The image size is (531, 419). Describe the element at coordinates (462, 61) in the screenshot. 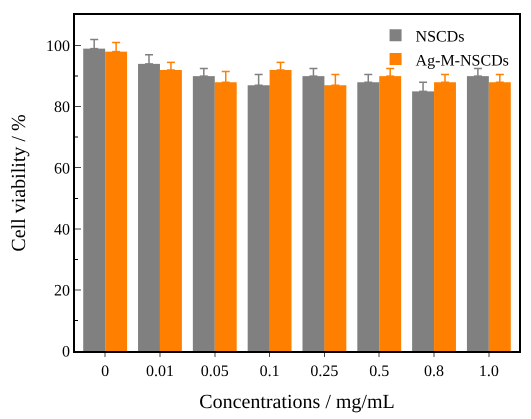

I see `legend-label: Ag-M-NSCDs` at that location.